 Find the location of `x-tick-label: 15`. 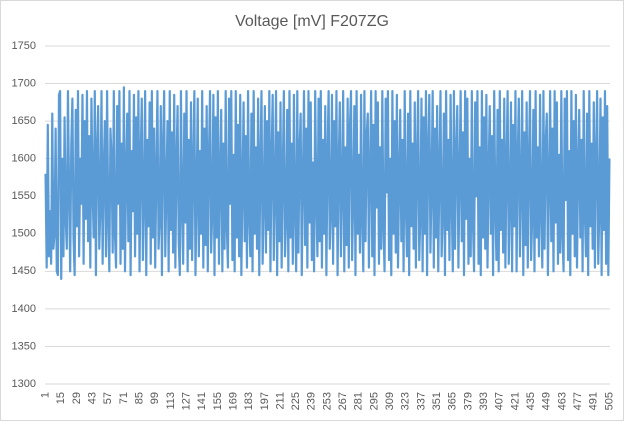

x-tick-label: 15 is located at coordinates (61, 398).